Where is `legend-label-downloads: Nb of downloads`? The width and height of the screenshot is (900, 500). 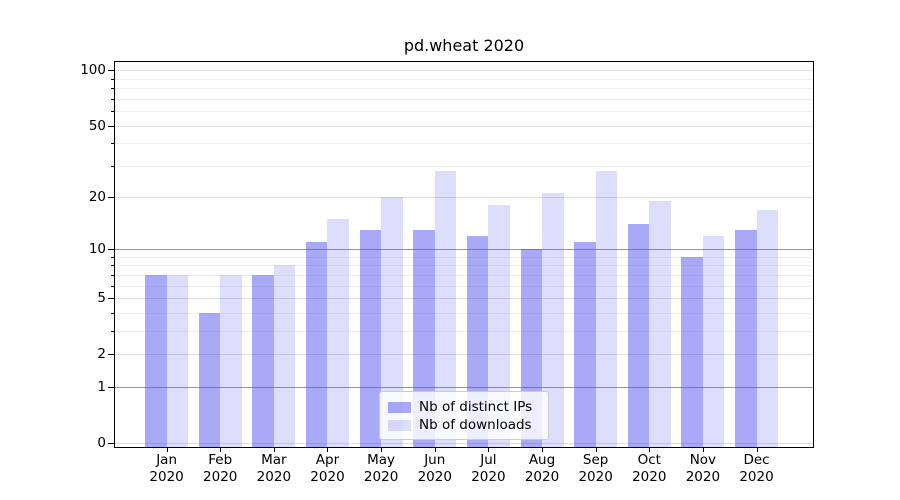
legend-label-downloads: Nb of downloads is located at coordinates (475, 425).